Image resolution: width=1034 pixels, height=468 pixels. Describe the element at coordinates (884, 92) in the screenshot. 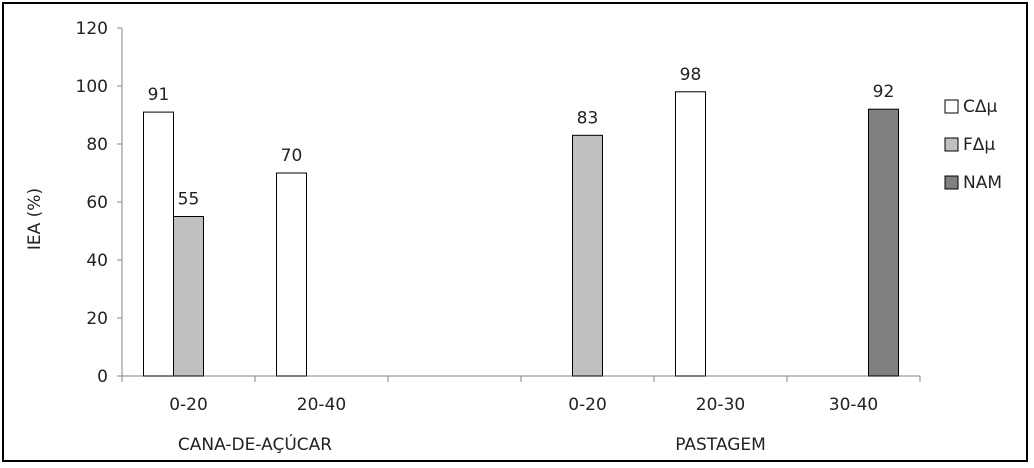

I see `data-label: 92` at that location.